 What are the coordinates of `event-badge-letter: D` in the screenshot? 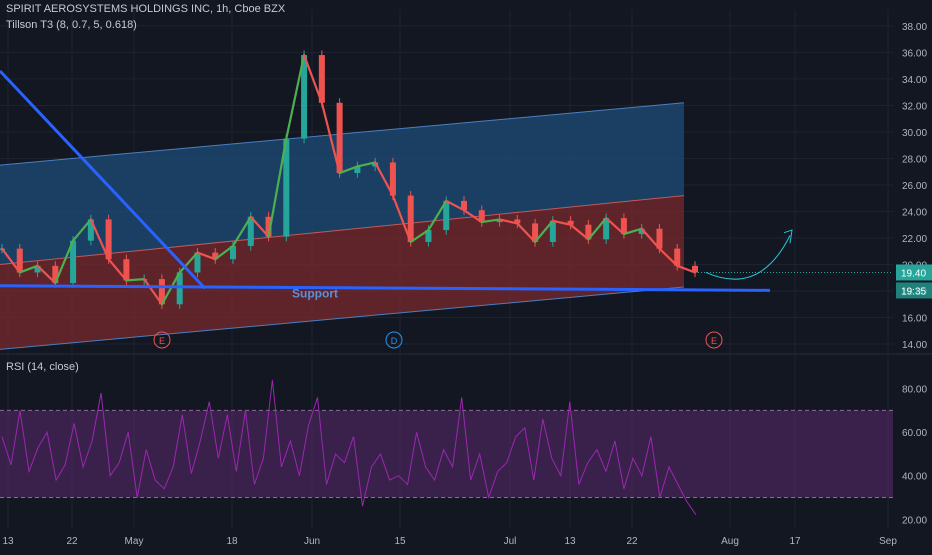 It's located at (394, 341).